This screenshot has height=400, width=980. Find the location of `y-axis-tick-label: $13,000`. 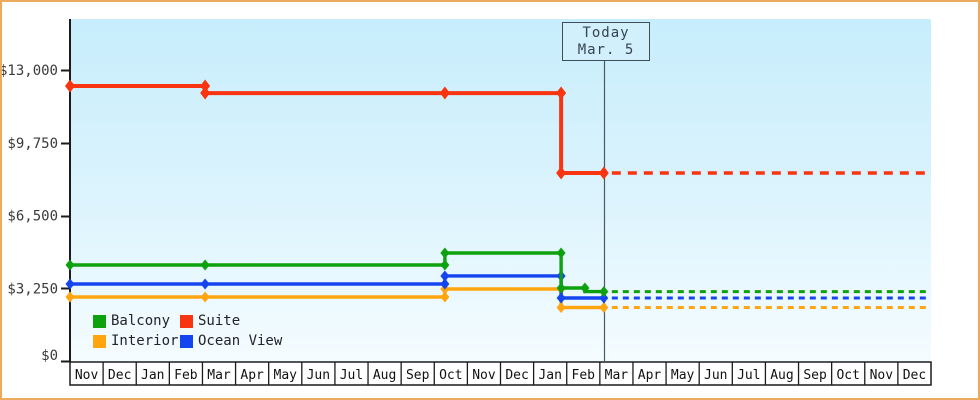

y-axis-tick-label: $13,000 is located at coordinates (29, 71).